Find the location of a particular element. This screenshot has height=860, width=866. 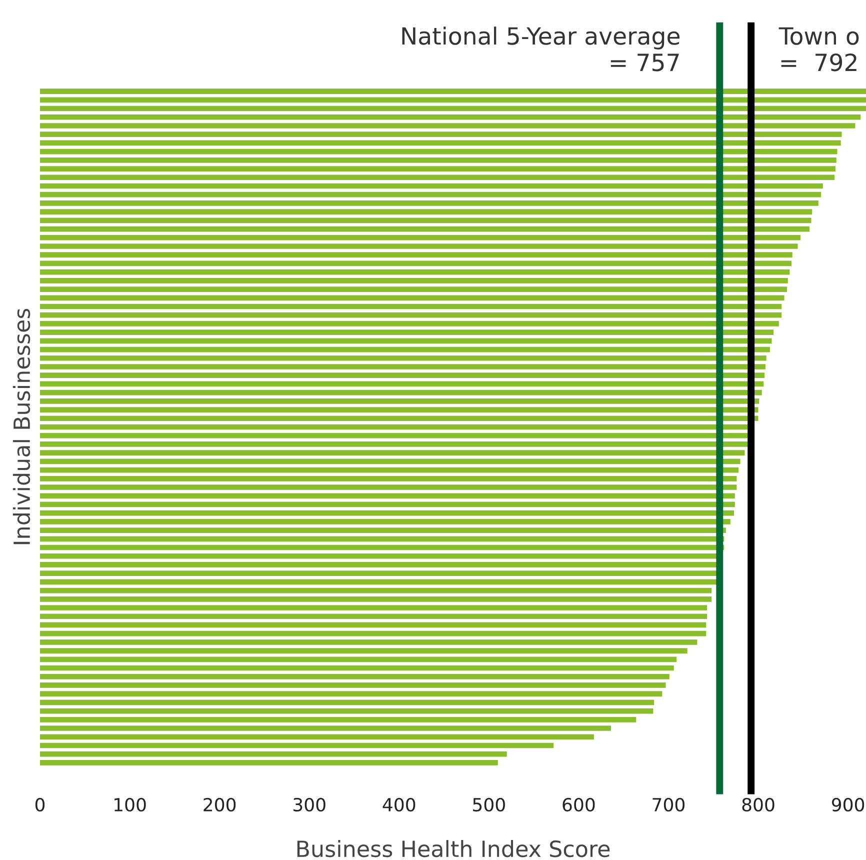

x-tick-label: 800 is located at coordinates (758, 805).